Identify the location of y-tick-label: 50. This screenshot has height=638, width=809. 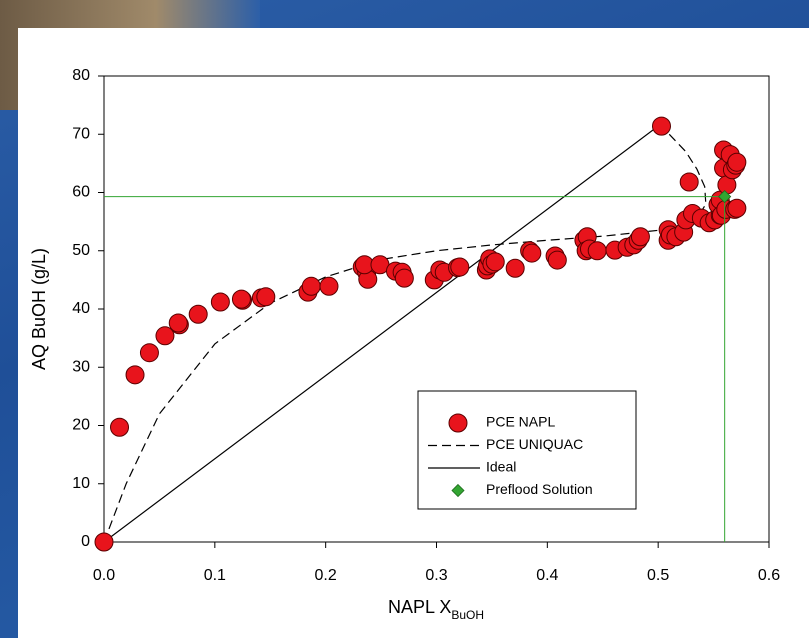
(81, 250).